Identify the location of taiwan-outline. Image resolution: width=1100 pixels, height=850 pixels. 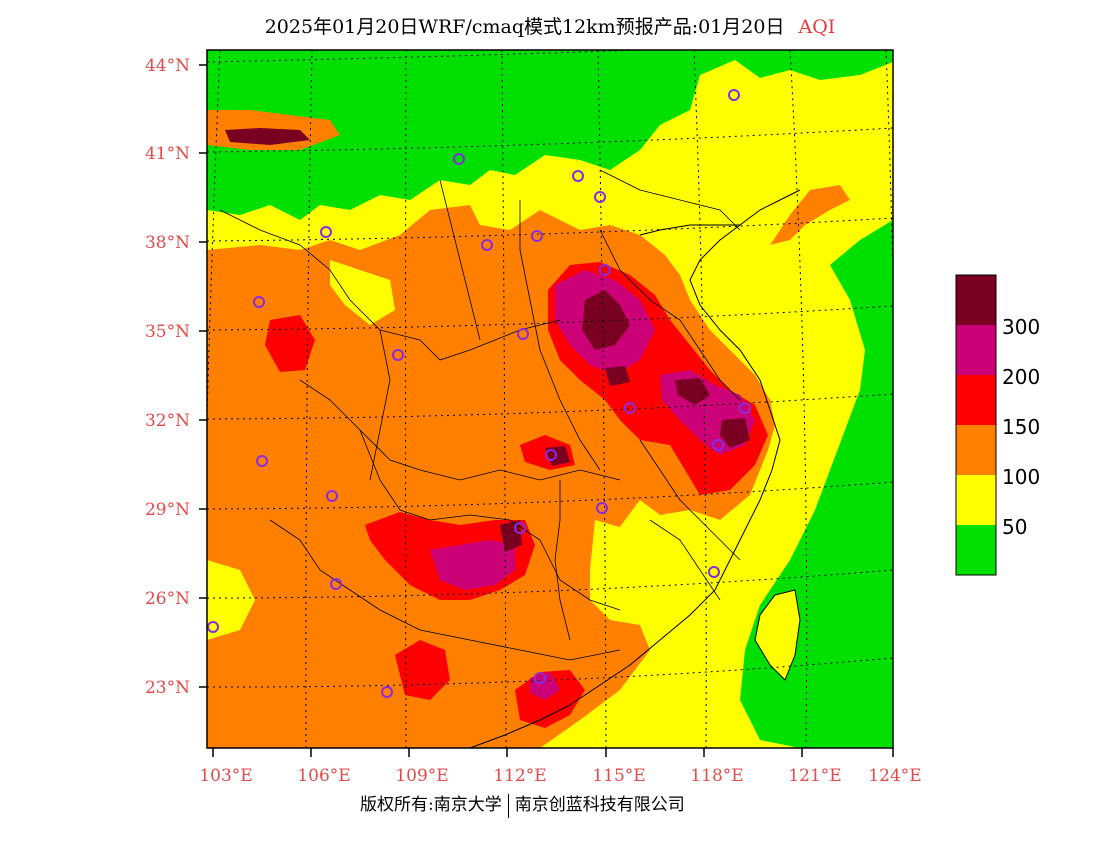
(777, 635).